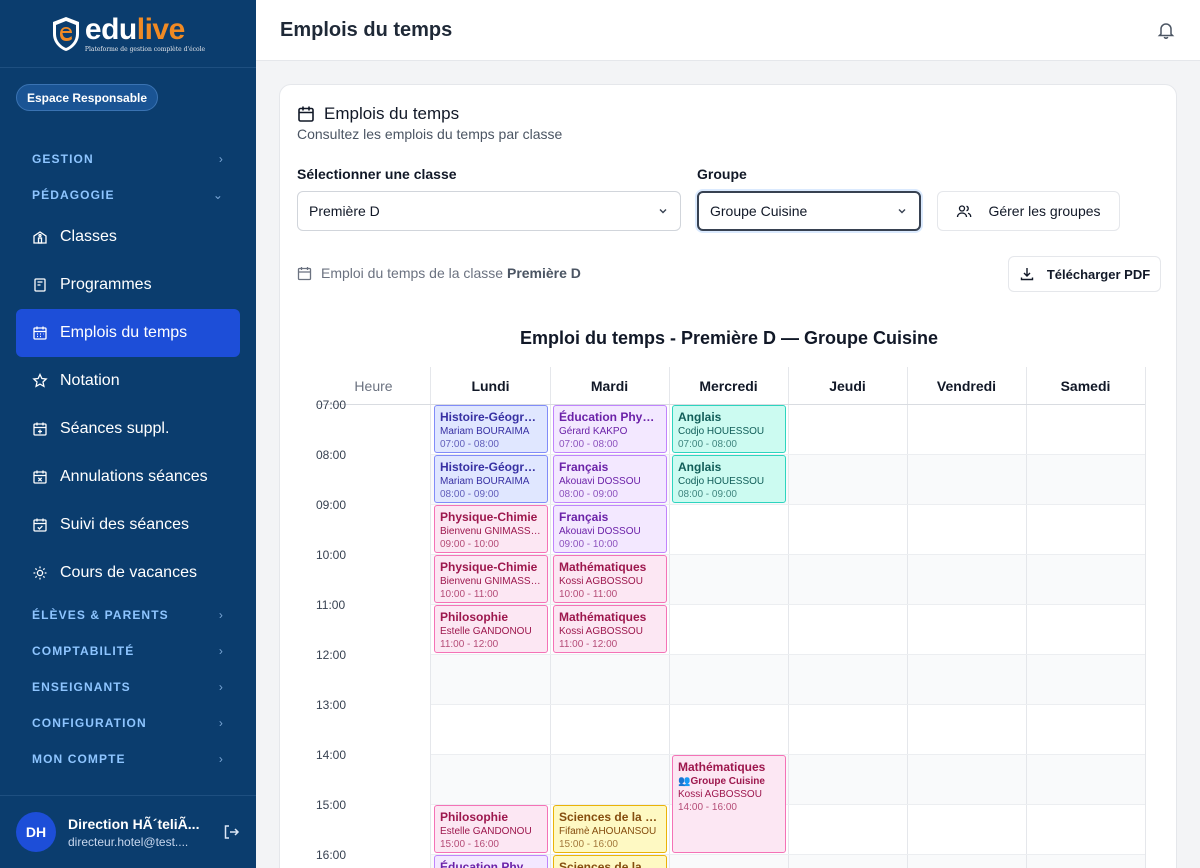 The width and height of the screenshot is (1200, 868). I want to click on class-select: Première D, so click(489, 211).